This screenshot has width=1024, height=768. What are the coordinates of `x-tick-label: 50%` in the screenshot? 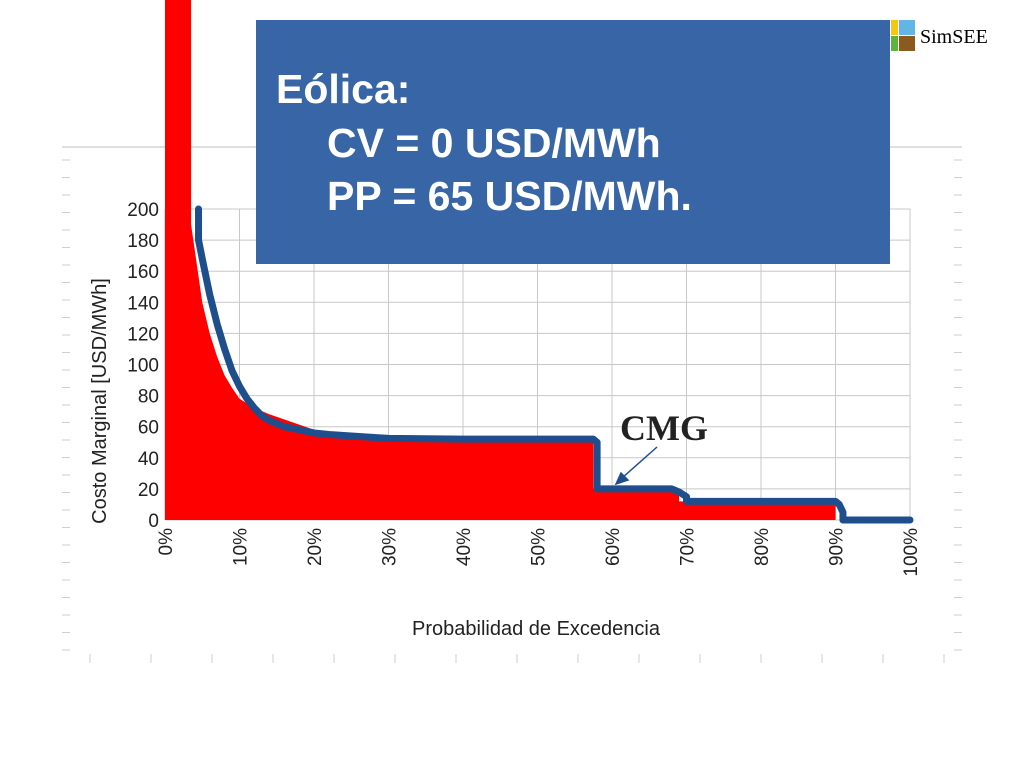 It's located at (539, 547).